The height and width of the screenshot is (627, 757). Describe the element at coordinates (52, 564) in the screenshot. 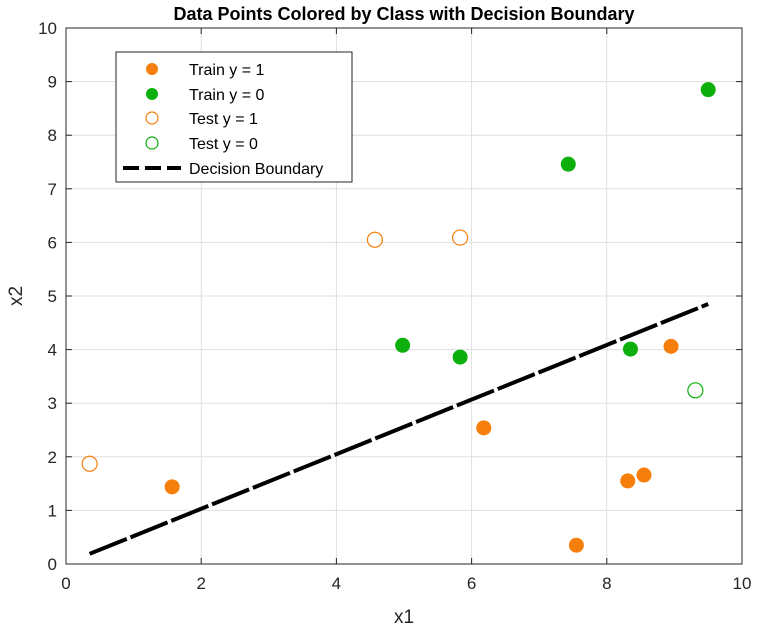

I see `y-tick-label: 0` at that location.